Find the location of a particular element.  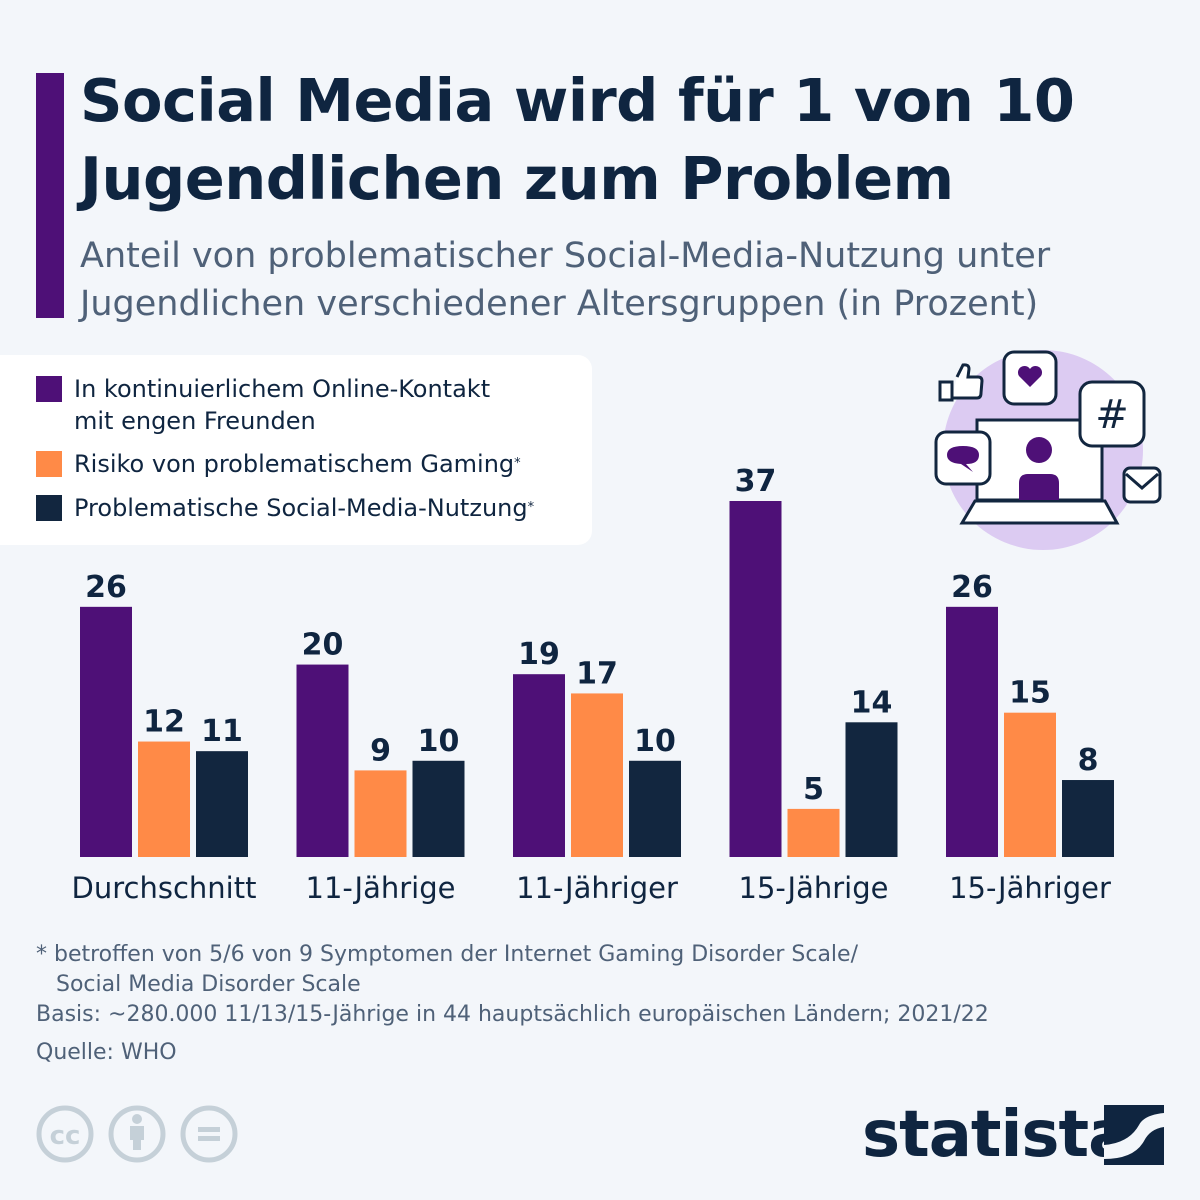

legend-item-gaming: Risiko von problematischem Gaming * is located at coordinates (278, 464).